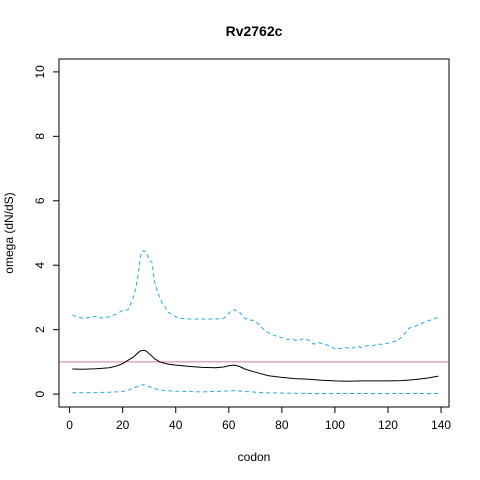 The height and width of the screenshot is (480, 480). What do you see at coordinates (40, 136) in the screenshot?
I see `y-tick-label: 8` at bounding box center [40, 136].